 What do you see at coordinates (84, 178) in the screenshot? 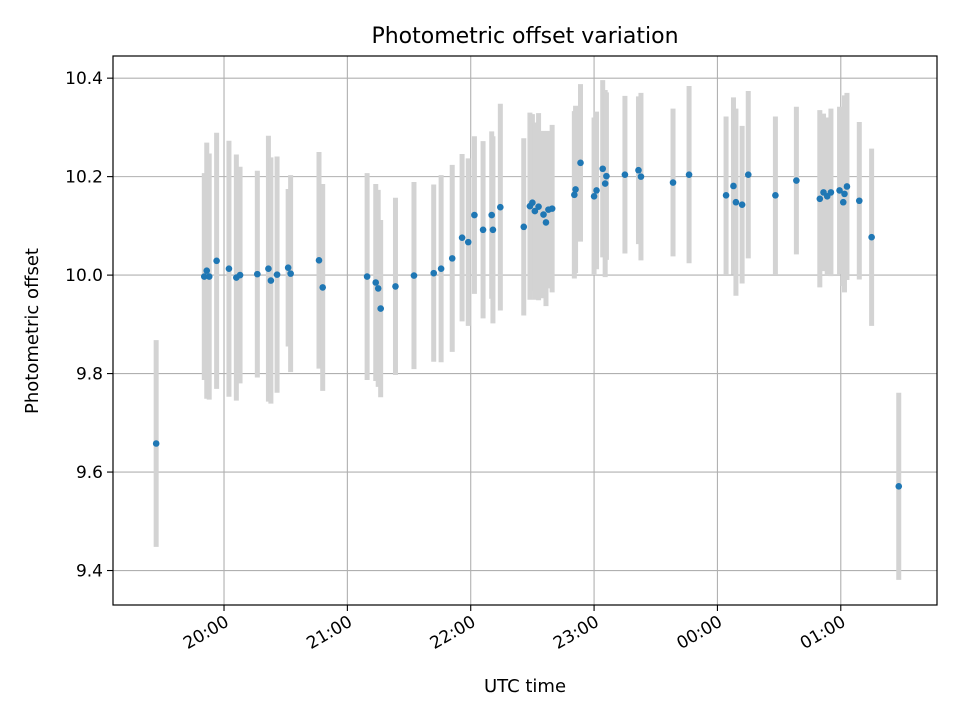
I see `y-tick-label: 10.2` at bounding box center [84, 178].